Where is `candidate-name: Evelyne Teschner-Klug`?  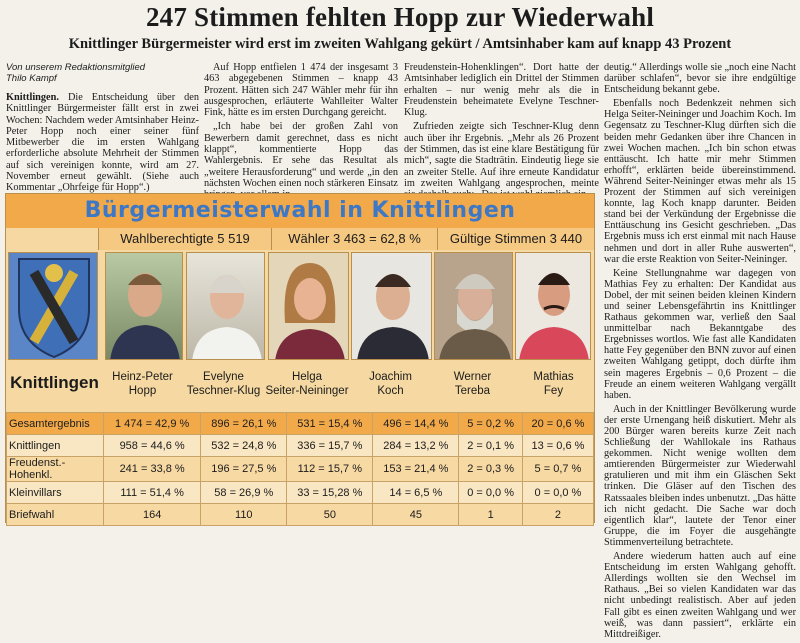 candidate-name: Evelyne Teschner-Klug is located at coordinates (223, 387).